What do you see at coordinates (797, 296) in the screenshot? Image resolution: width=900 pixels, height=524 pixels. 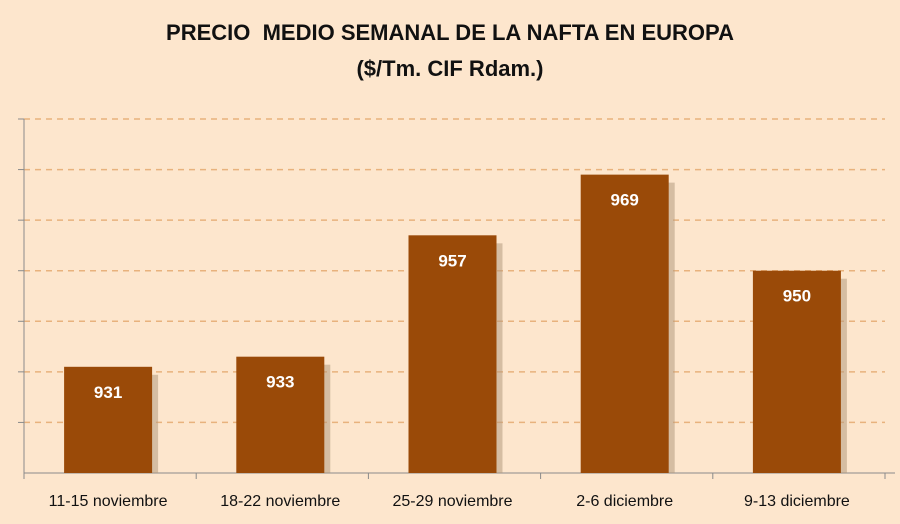 I see `data-label: 950` at bounding box center [797, 296].